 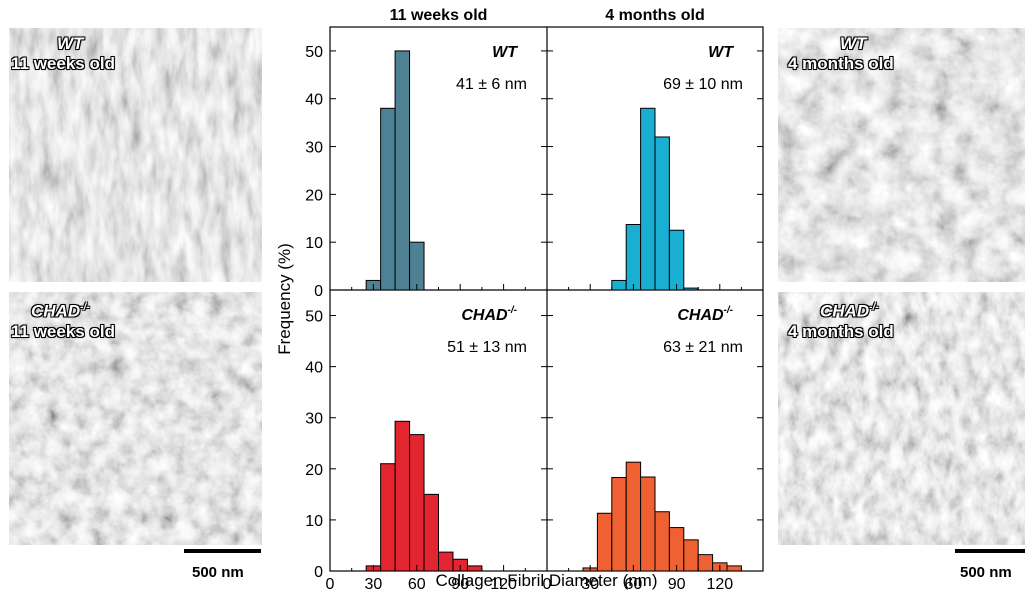 I want to click on panel-mean-stat: 63 ± 21 nm, so click(x=703, y=347).